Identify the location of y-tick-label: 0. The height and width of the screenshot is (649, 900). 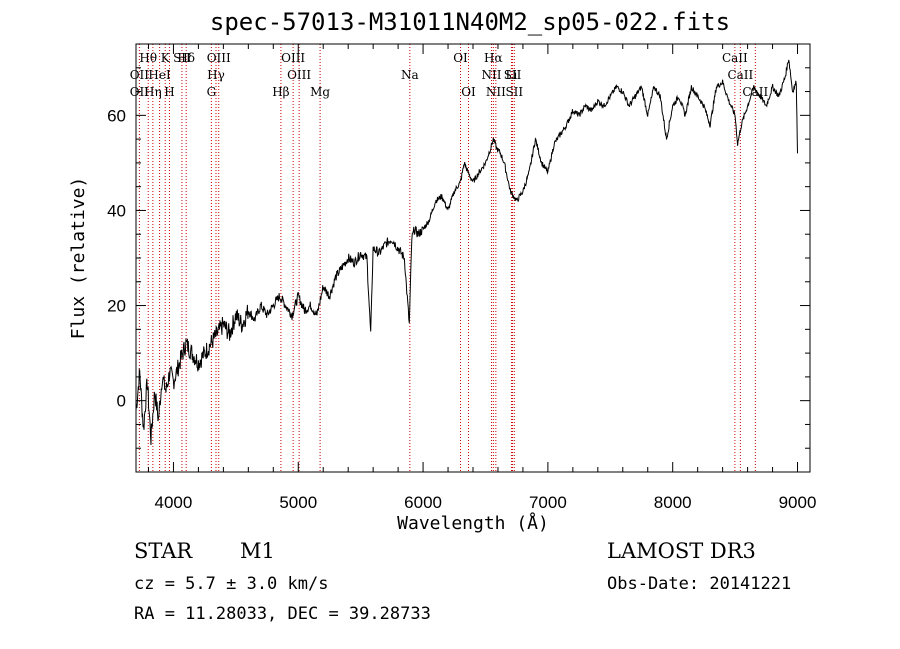
(121, 401).